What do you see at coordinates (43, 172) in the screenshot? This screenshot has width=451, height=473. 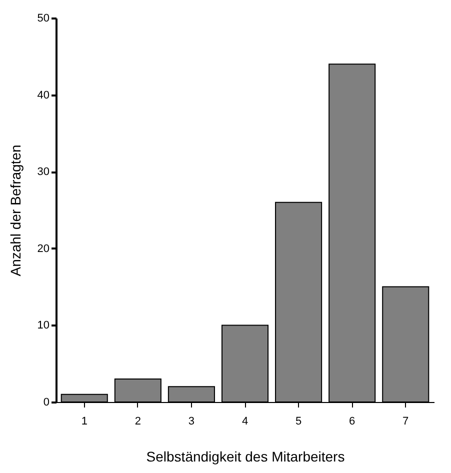 I see `y-tick-label: 30` at bounding box center [43, 172].